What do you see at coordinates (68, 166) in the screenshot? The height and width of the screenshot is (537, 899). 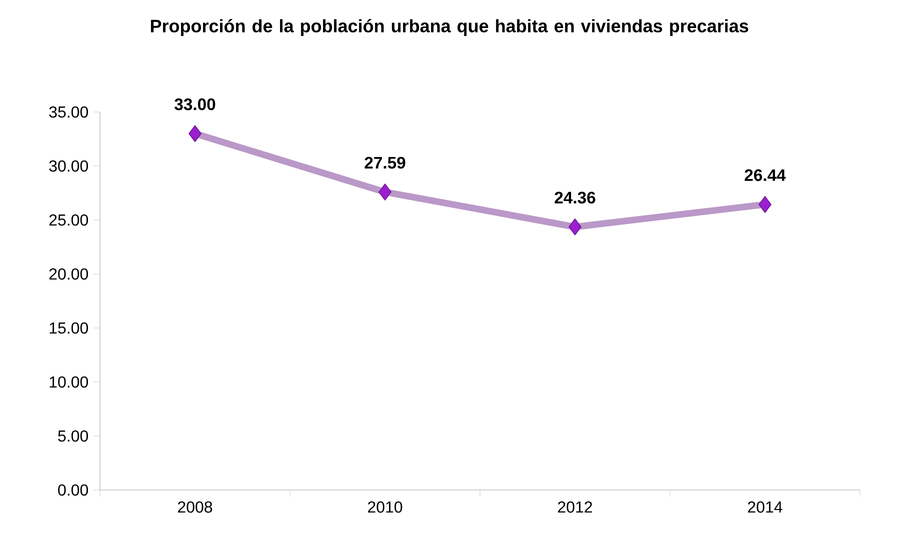 I see `y-tick-label: 30.00` at bounding box center [68, 166].